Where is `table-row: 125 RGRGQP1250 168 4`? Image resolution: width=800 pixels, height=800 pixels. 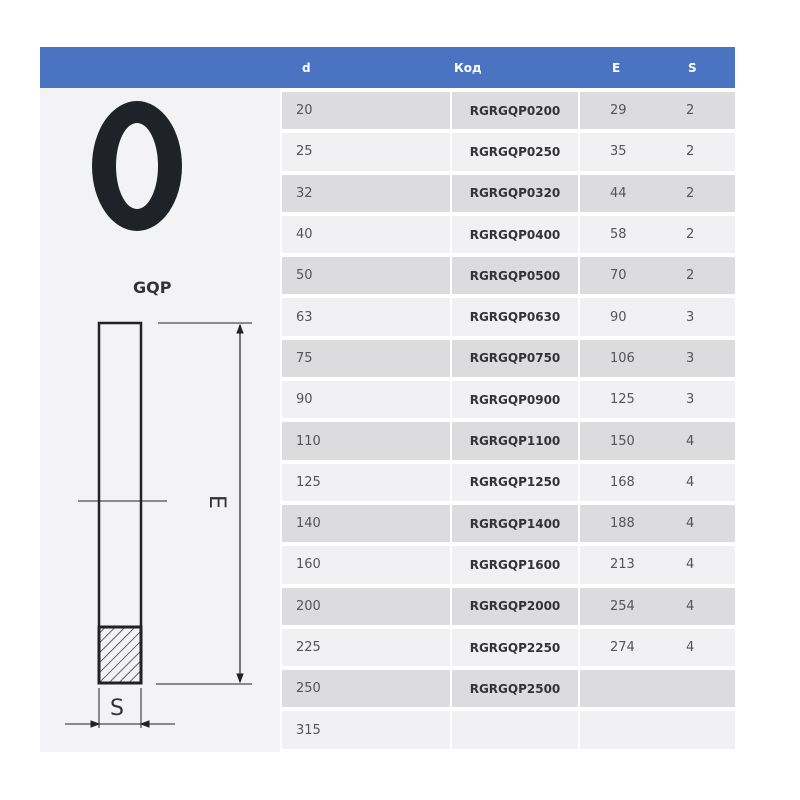
table-row: 125 RGRGQP1250 168 4 is located at coordinates (508, 482).